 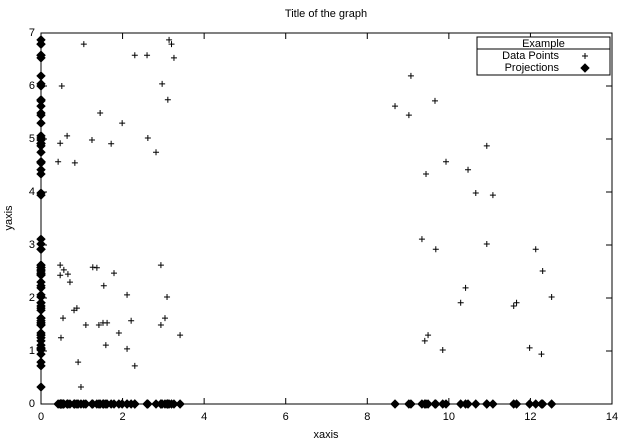 I want to click on y-axis-label: yaxis, so click(x=9, y=218).